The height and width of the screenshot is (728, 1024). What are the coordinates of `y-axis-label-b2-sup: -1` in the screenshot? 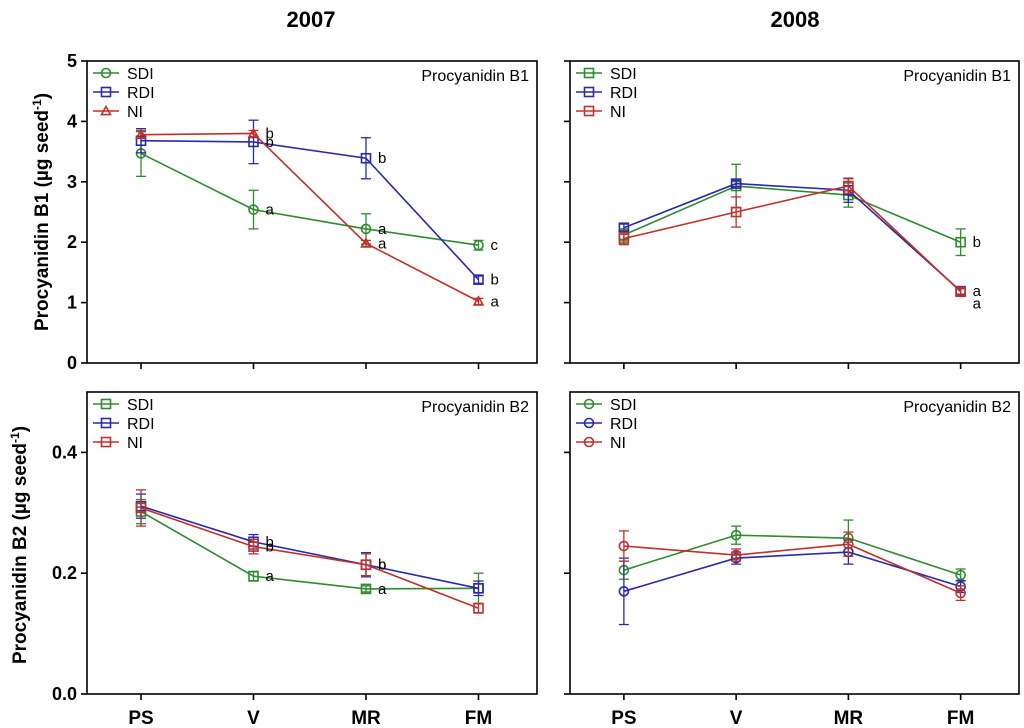 It's located at (15, 437).